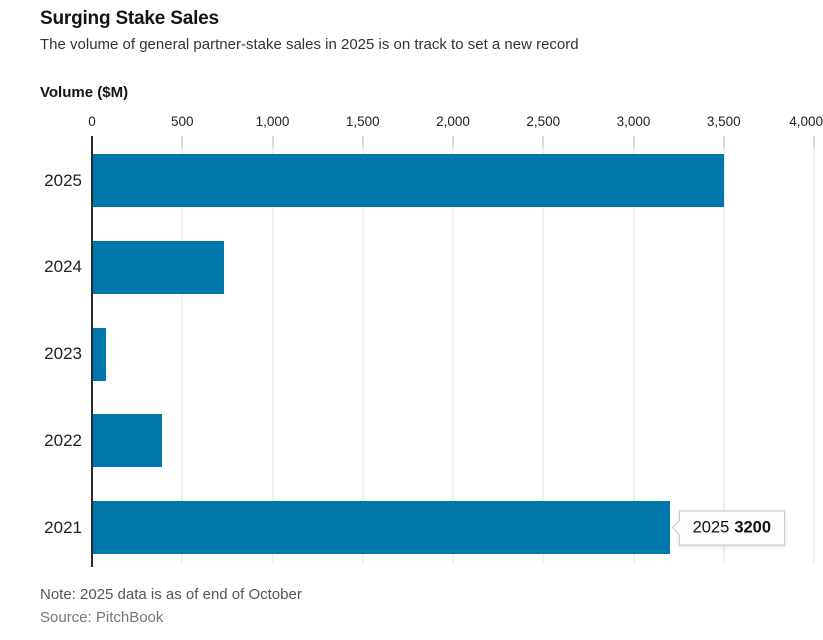  I want to click on chart-note: Note: 2025 data is as of end of October, so click(171, 594).